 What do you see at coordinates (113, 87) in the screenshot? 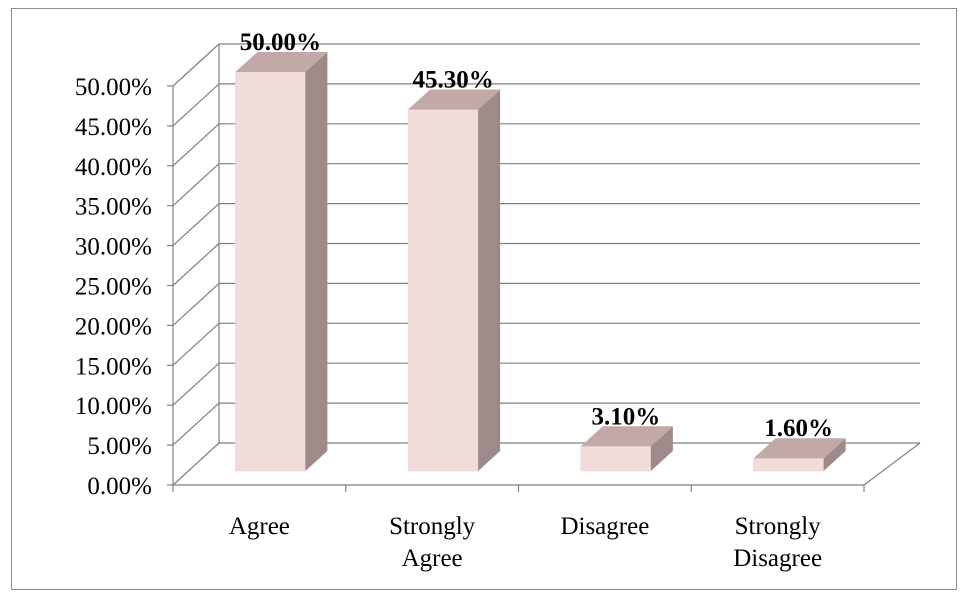
I see `y-axis-tick-label: 50.00%` at bounding box center [113, 87].